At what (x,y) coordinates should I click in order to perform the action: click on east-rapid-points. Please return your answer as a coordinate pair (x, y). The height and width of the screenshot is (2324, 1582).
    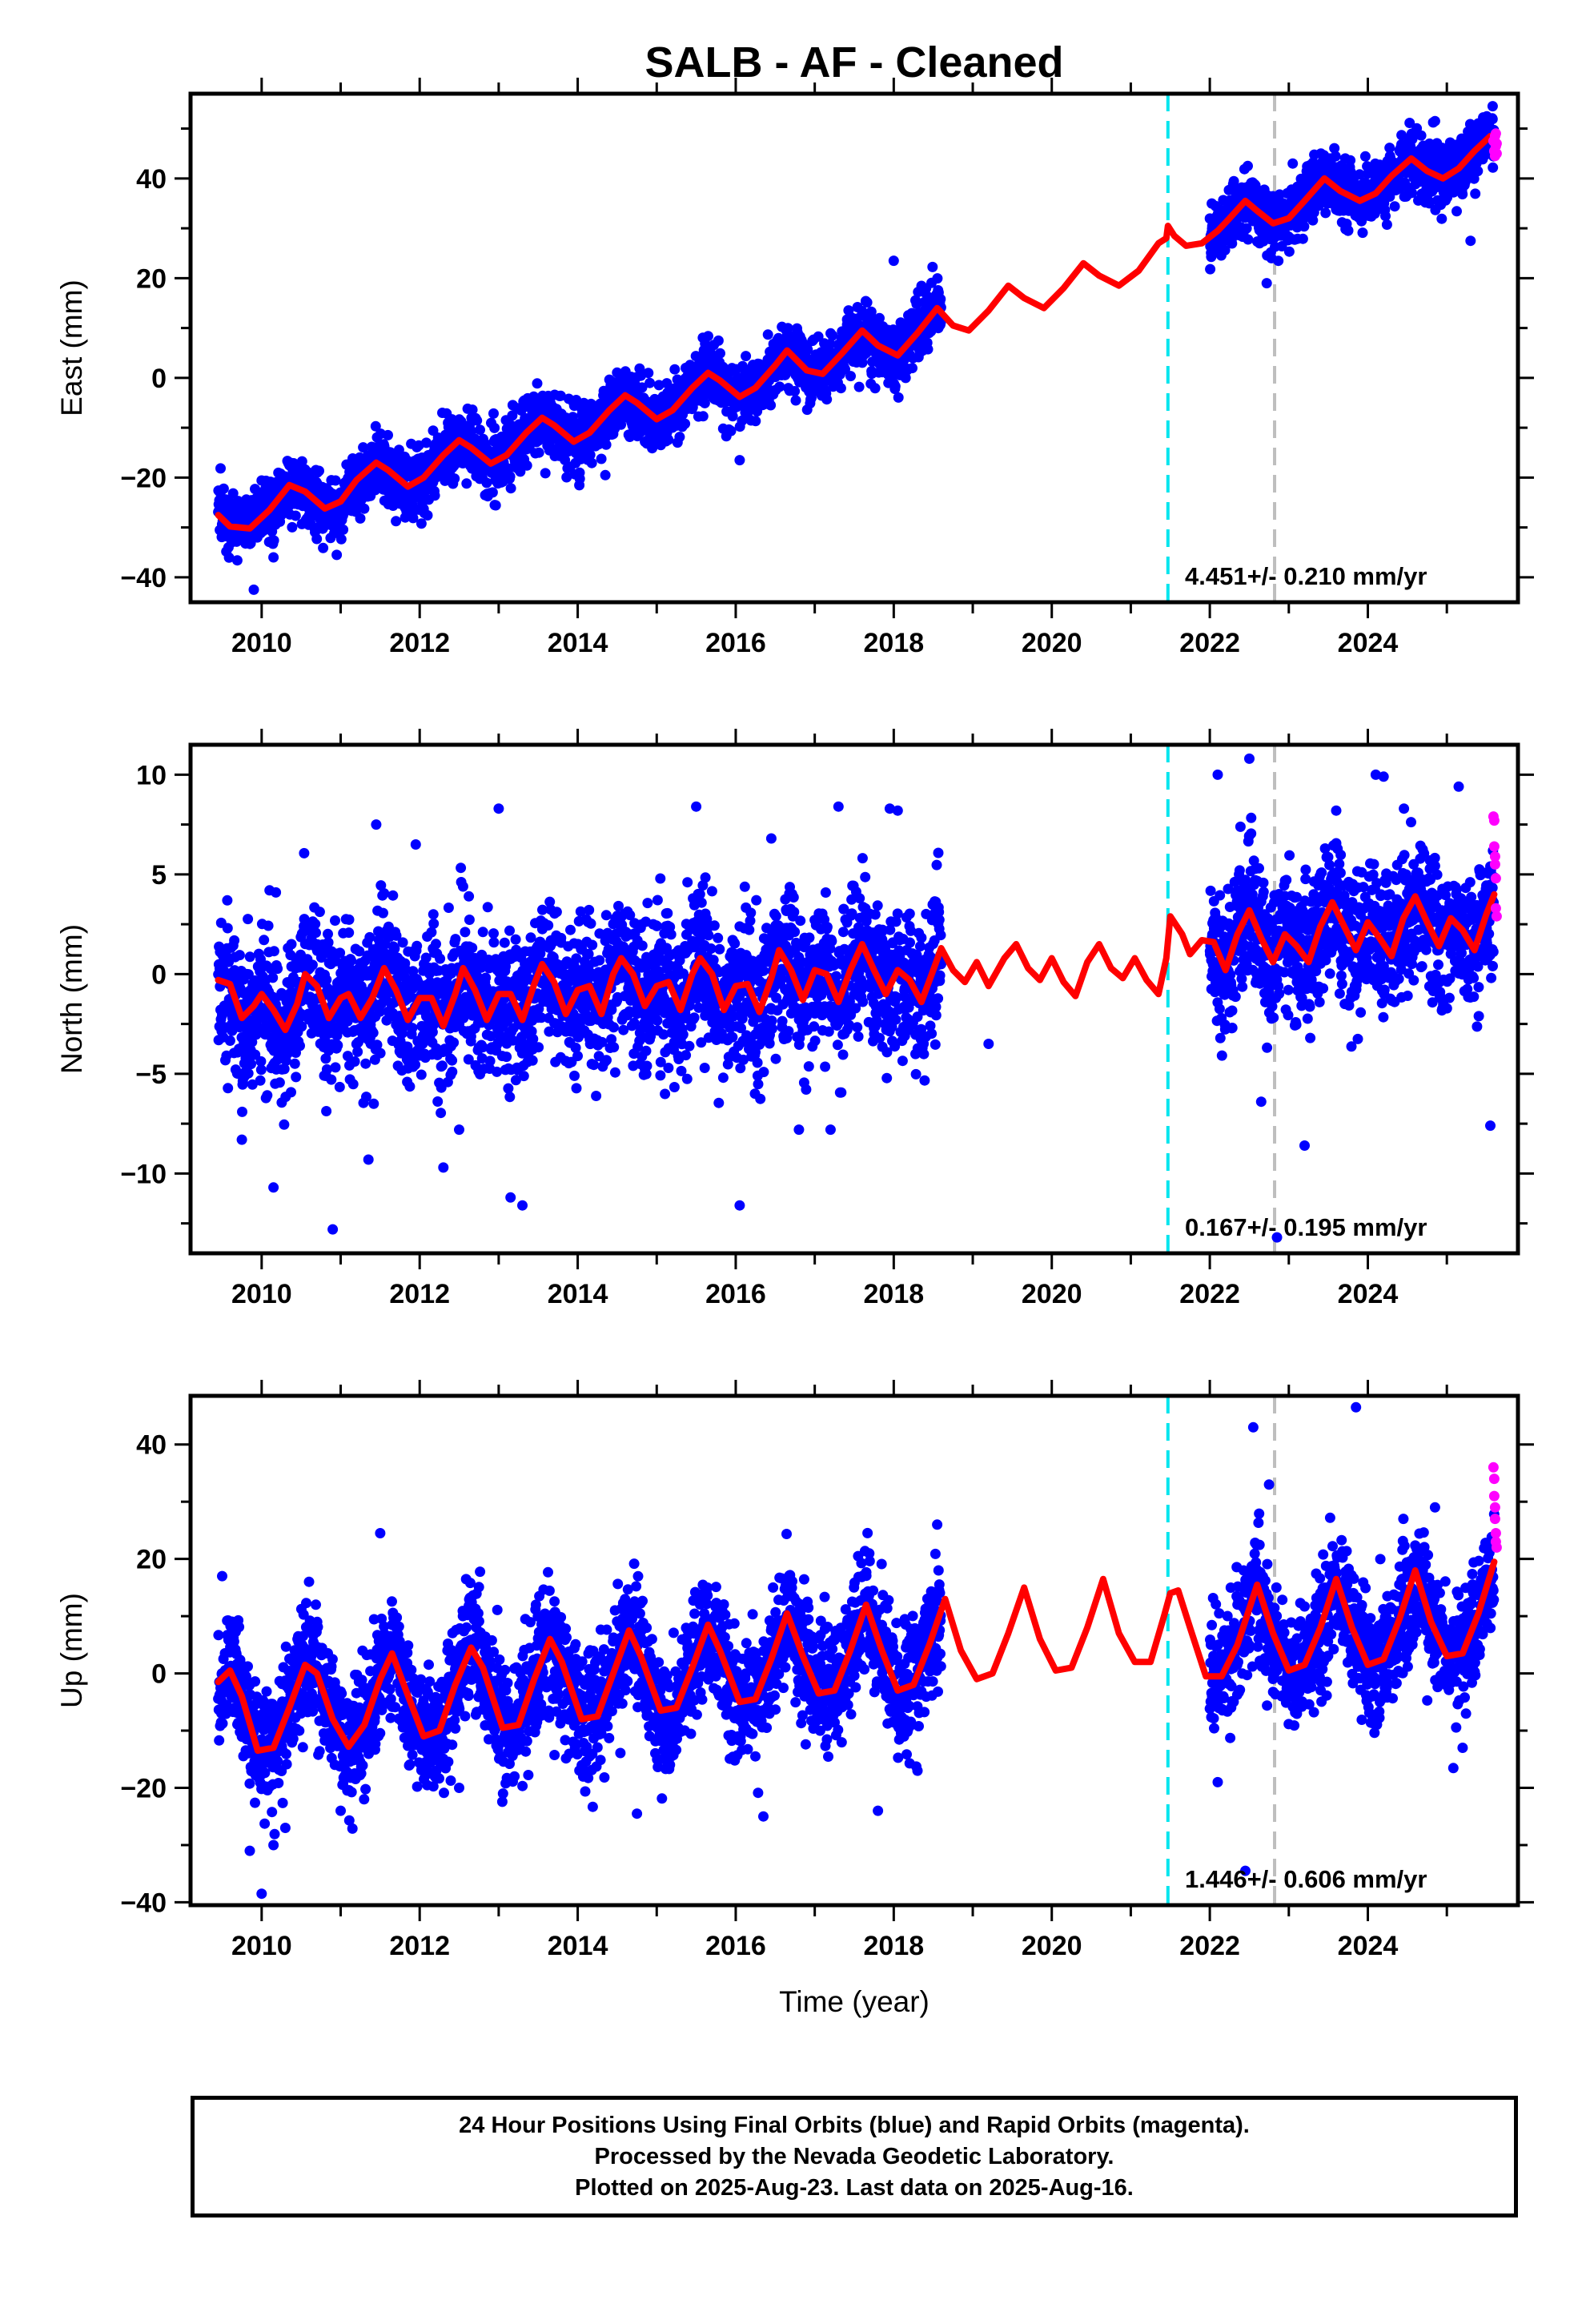
    Looking at the image, I should click on (1495, 145).